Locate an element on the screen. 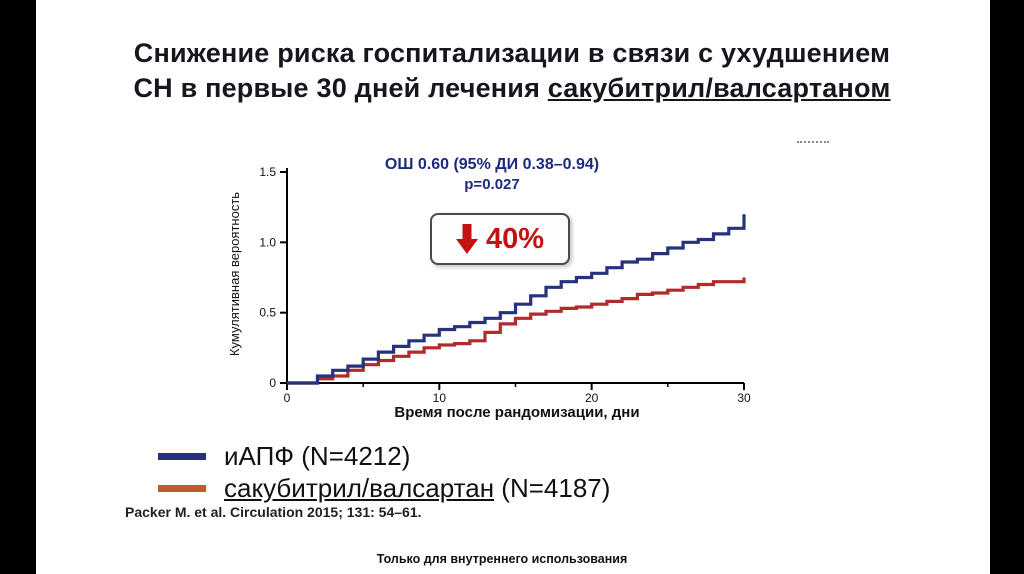 The height and width of the screenshot is (574, 1024). legend-label-iapf: иАПФ (N=4212) is located at coordinates (317, 456).